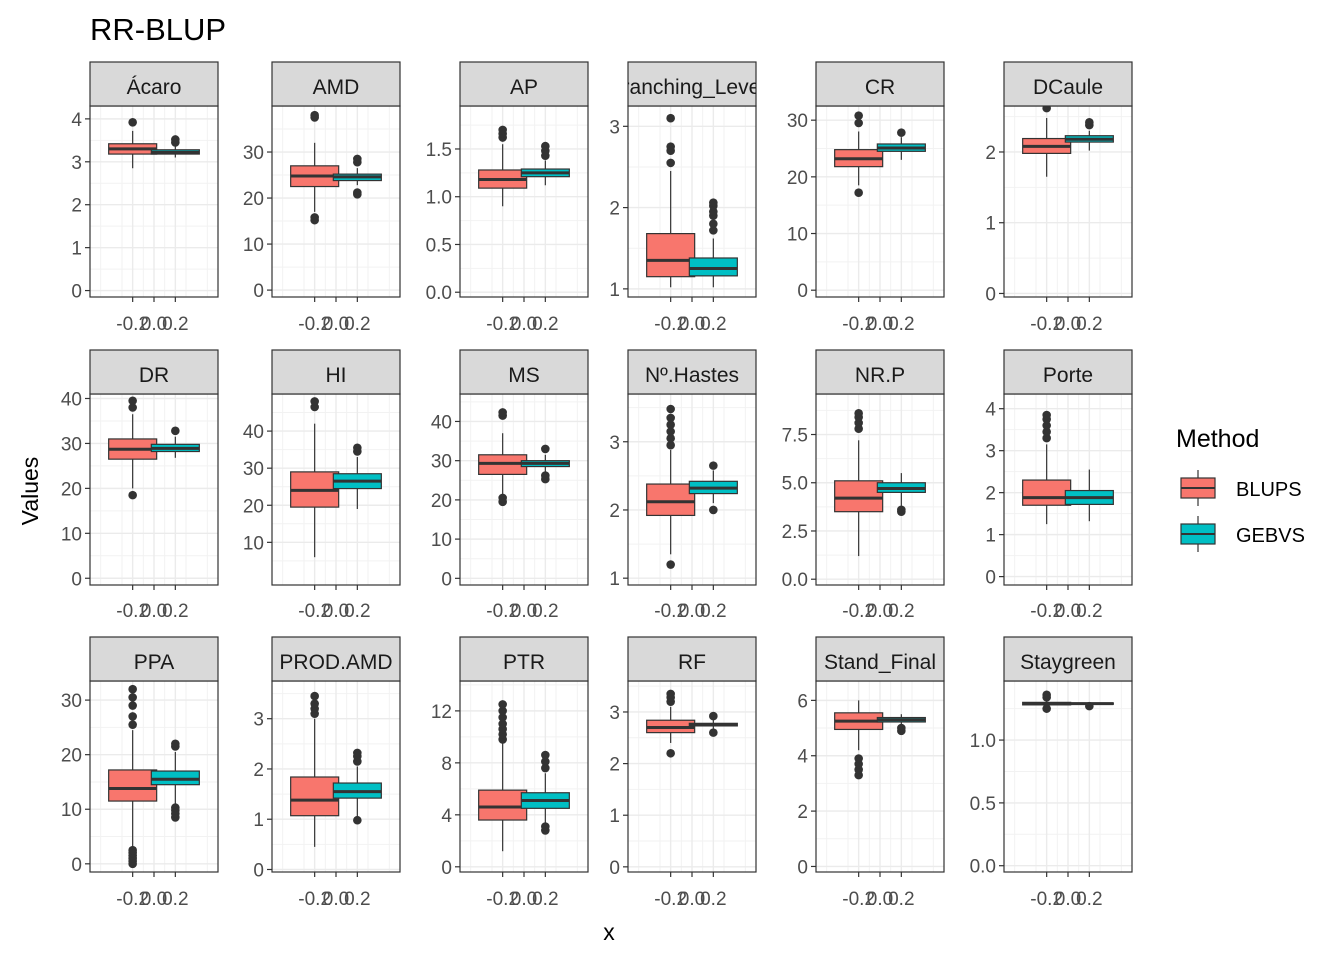 This screenshot has width=1344, height=960. I want to click on y-tick-label: 1.5, so click(439, 150).